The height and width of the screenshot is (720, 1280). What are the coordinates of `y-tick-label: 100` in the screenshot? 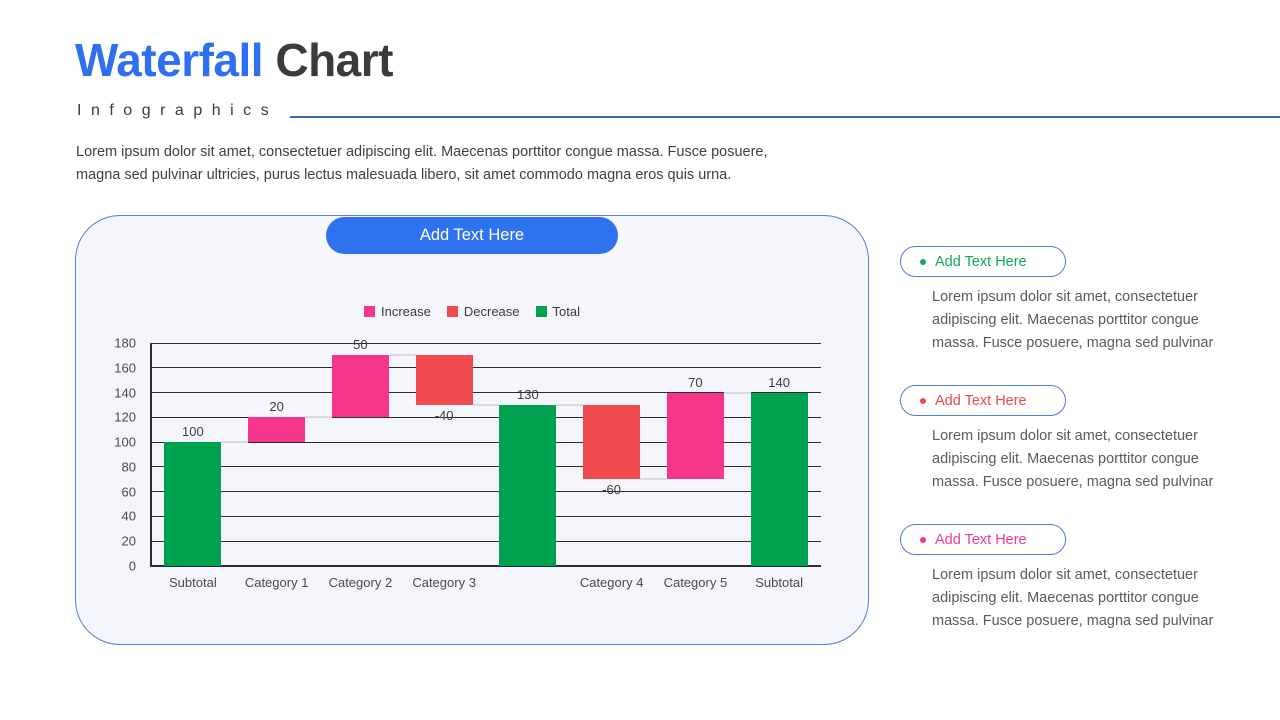 It's located at (125, 442).